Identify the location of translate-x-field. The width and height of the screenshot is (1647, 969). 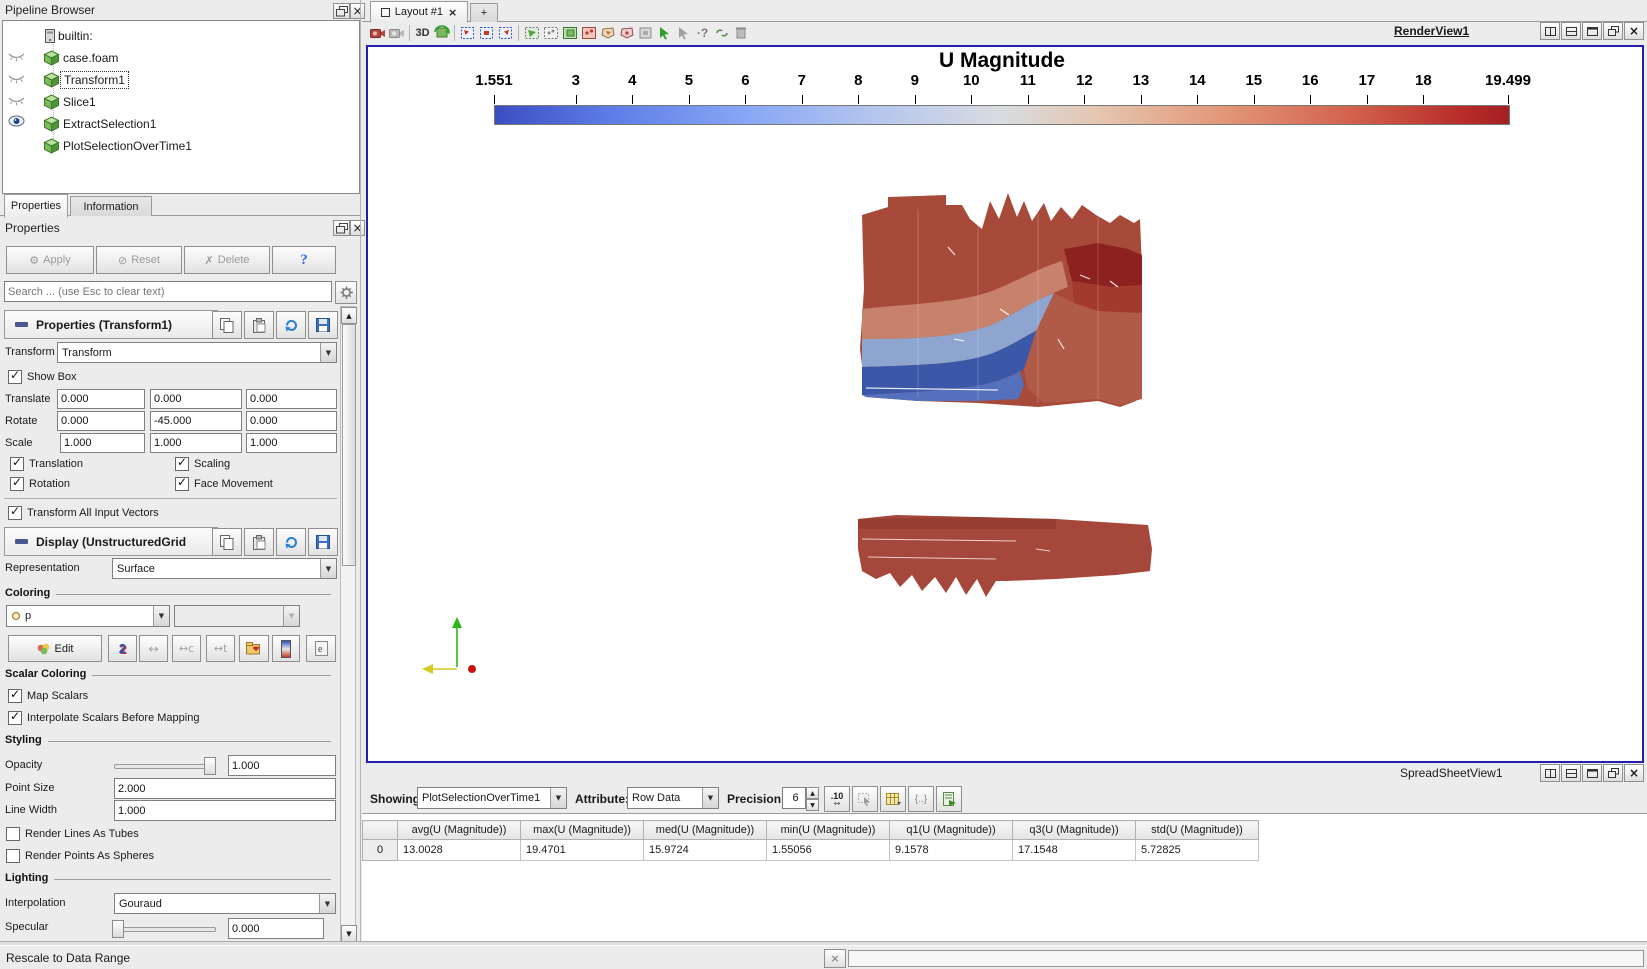
(101, 399).